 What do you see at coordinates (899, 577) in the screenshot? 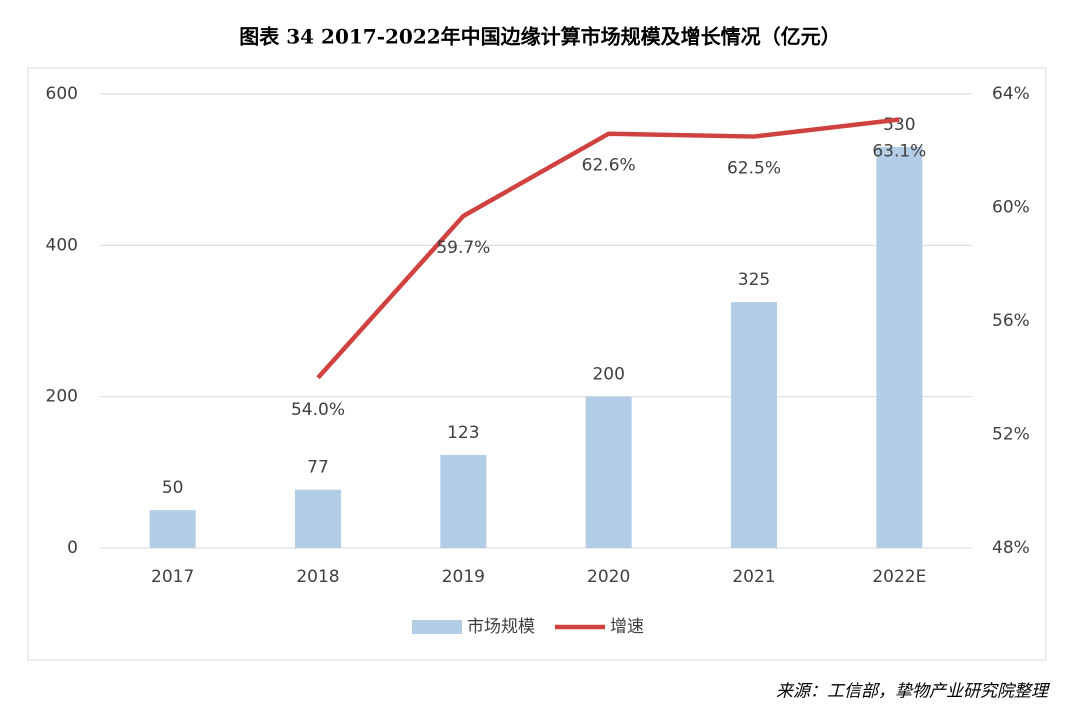
I see `x-tick-label: 2022E` at bounding box center [899, 577].